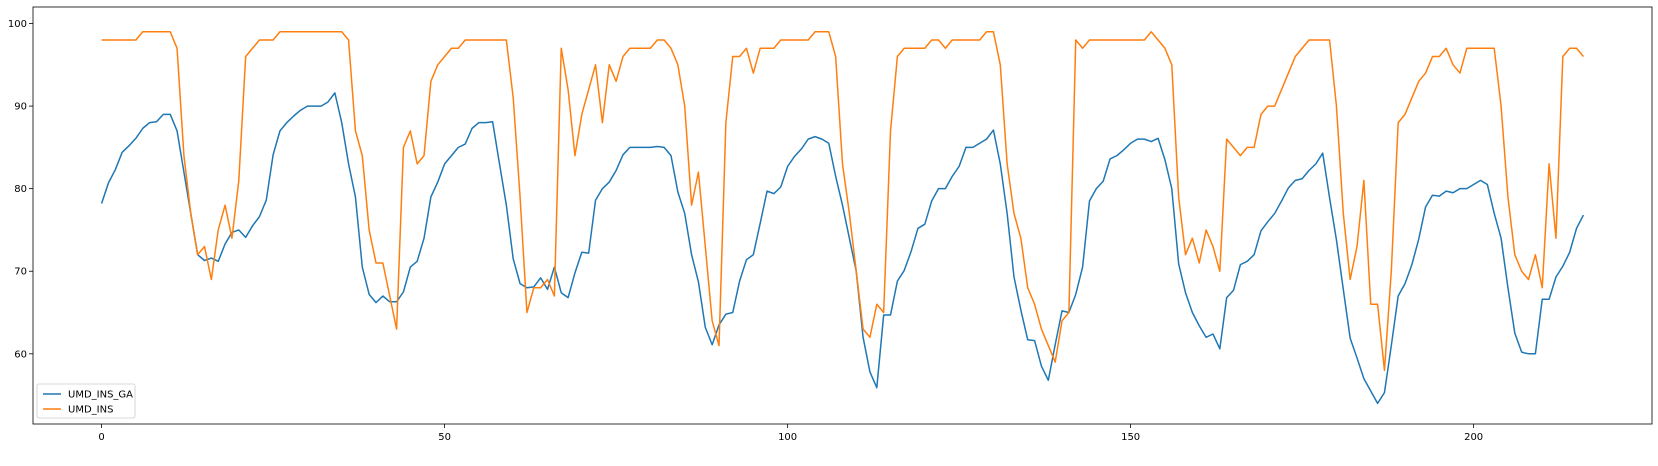 Image resolution: width=1658 pixels, height=466 pixels. I want to click on y-tick-label: 70, so click(20, 272).